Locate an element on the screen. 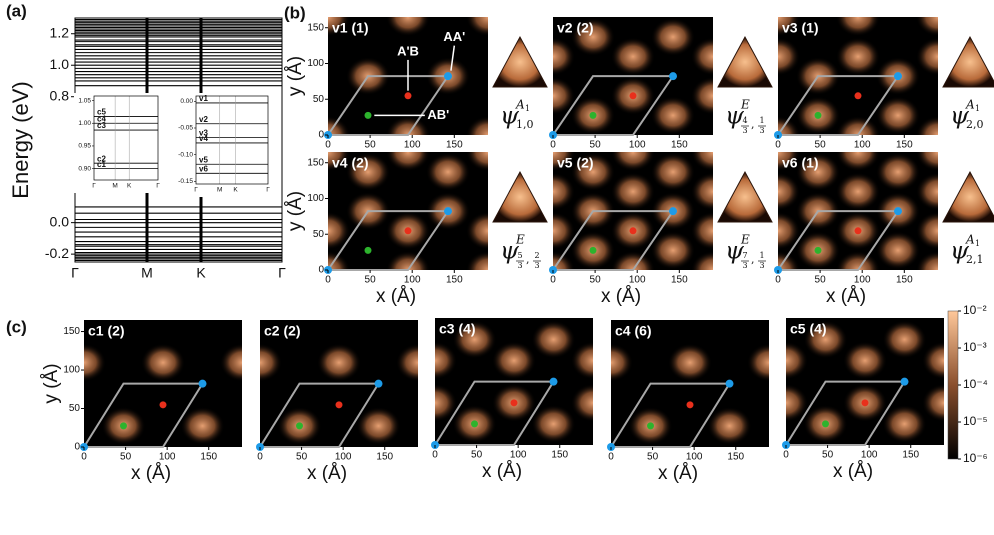  x-tick-label: M is located at coordinates (147, 273).